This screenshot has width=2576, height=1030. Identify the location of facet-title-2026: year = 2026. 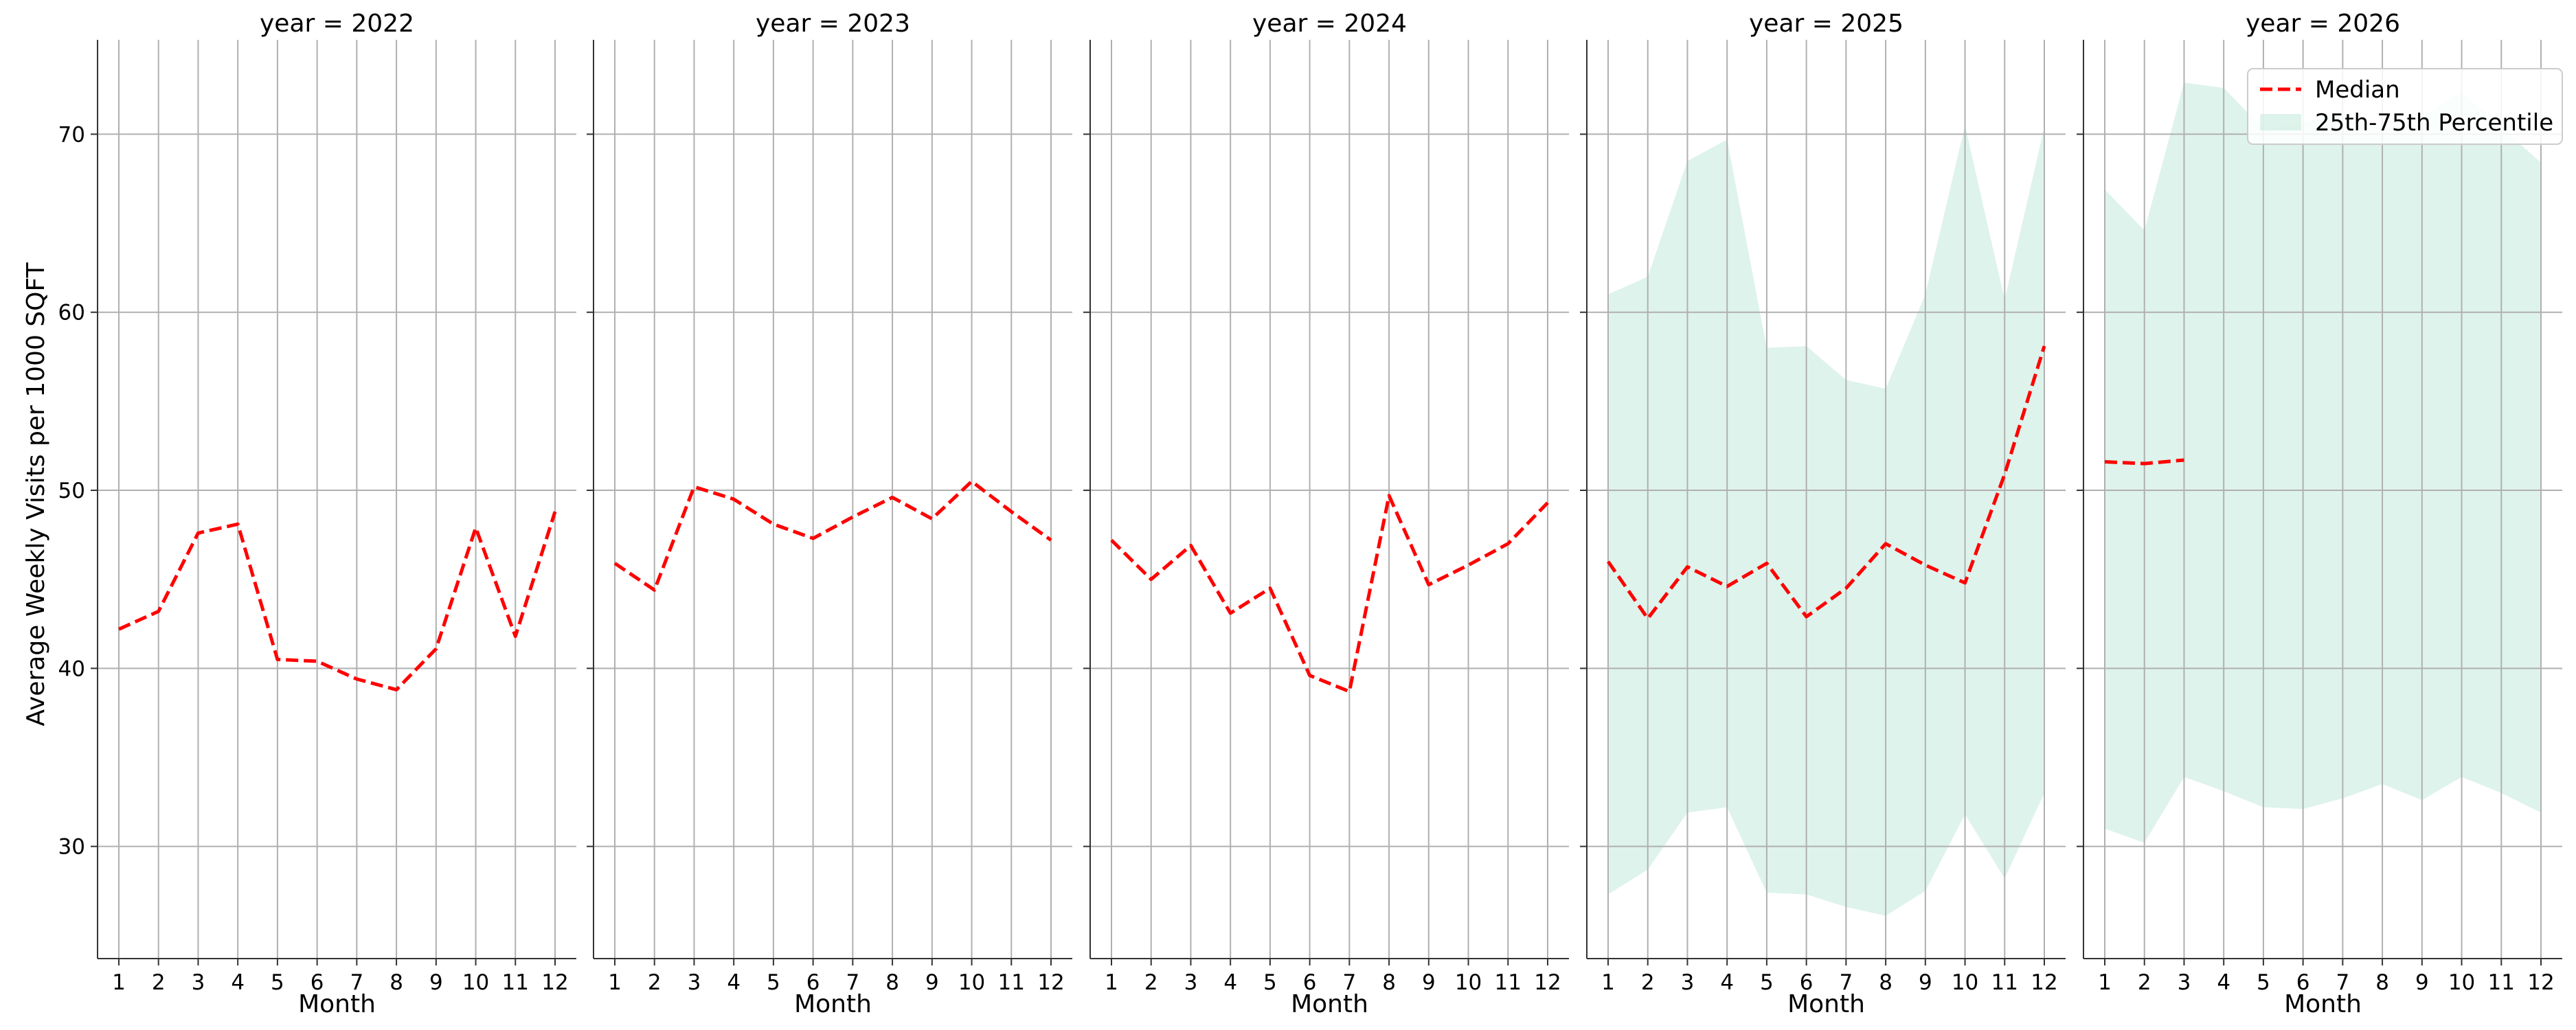
(2323, 24).